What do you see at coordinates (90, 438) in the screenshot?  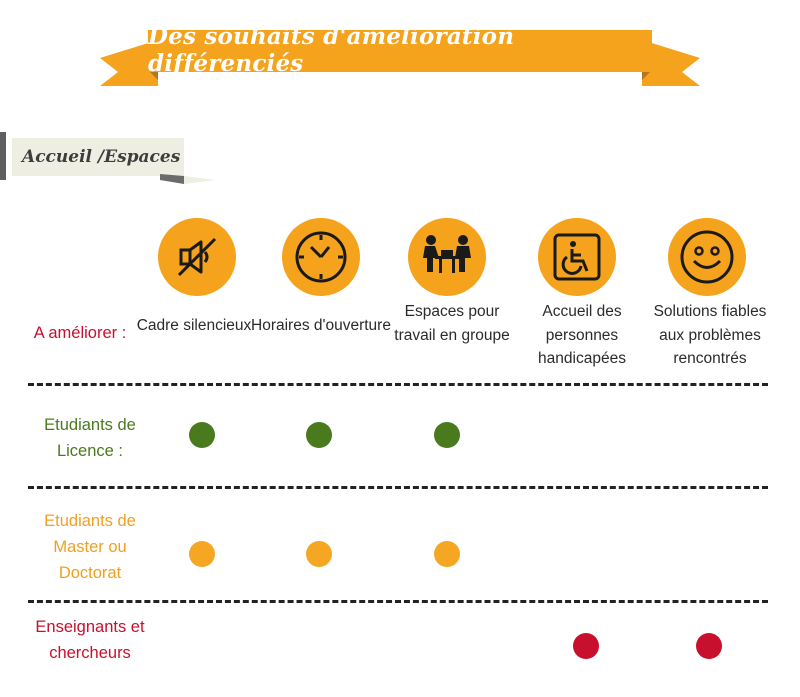 I see `row-label-licence: Etudiants de Licence :` at bounding box center [90, 438].